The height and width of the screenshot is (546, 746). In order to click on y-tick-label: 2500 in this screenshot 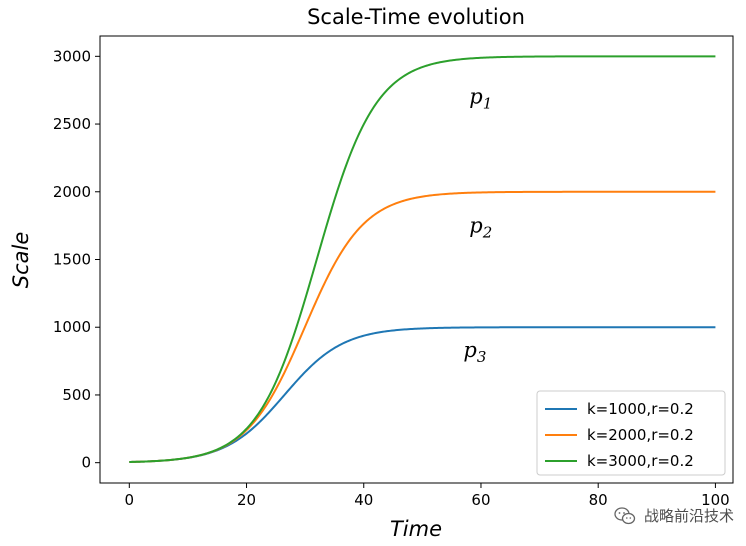, I will do `click(72, 124)`.